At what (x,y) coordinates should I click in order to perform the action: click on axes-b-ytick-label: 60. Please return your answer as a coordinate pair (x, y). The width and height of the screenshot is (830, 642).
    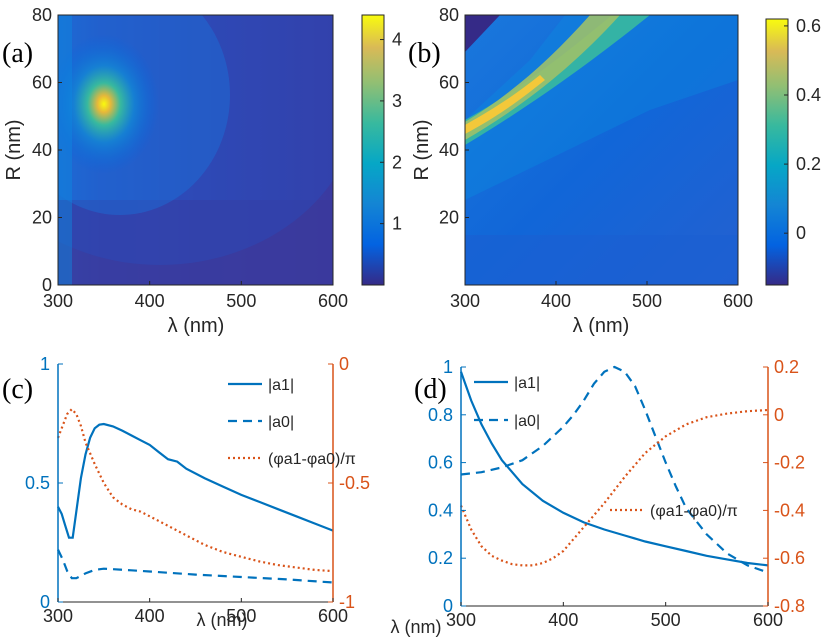
    Looking at the image, I should click on (449, 83).